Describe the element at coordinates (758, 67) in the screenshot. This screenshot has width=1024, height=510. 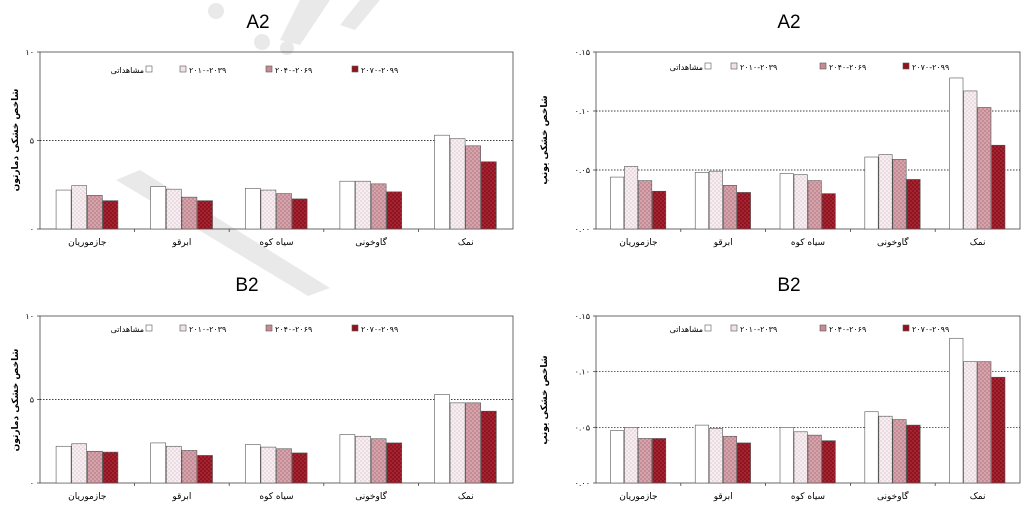
I see `legend-label: ۲۰۱۰-۲۰۳۹` at that location.